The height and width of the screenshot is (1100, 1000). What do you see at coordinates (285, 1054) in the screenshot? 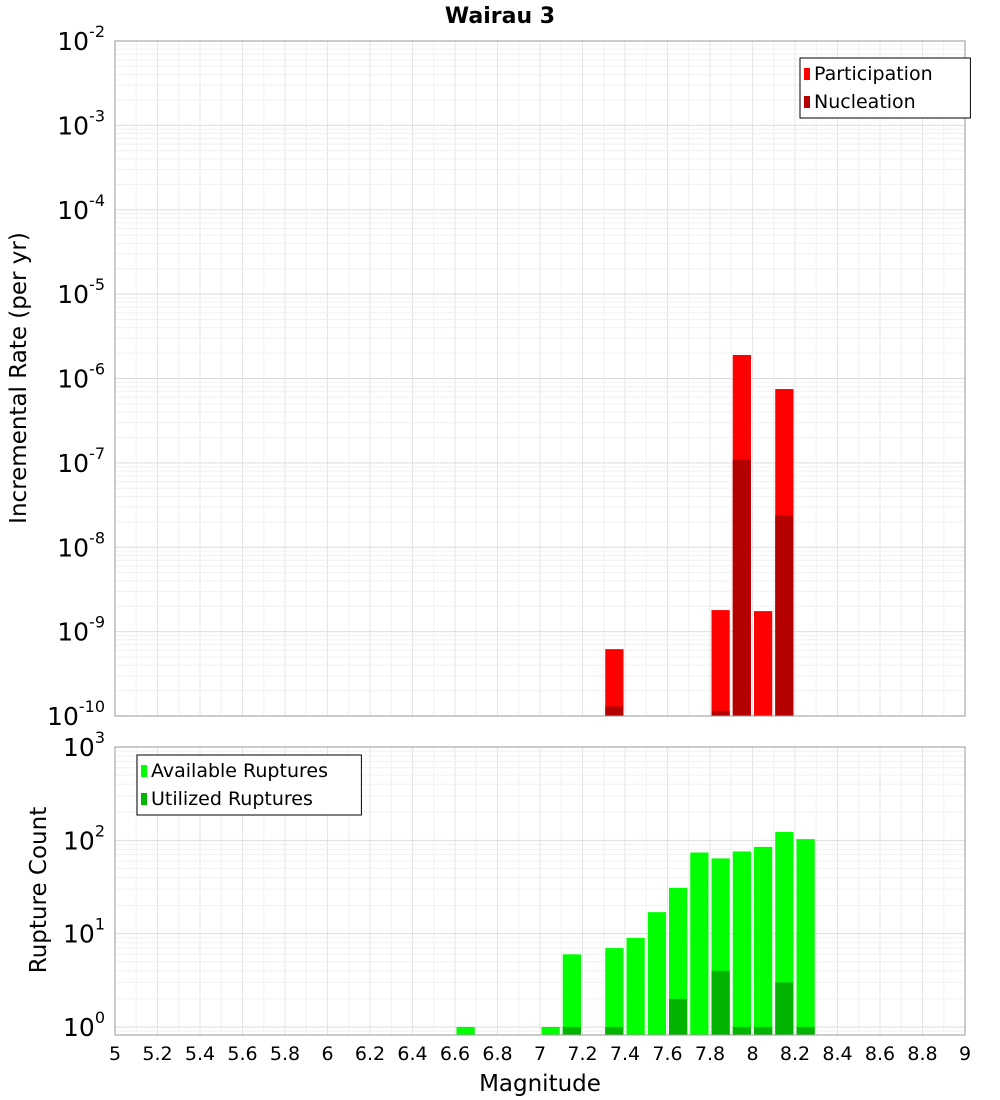
I see `x-tick-label: 5.8` at bounding box center [285, 1054].